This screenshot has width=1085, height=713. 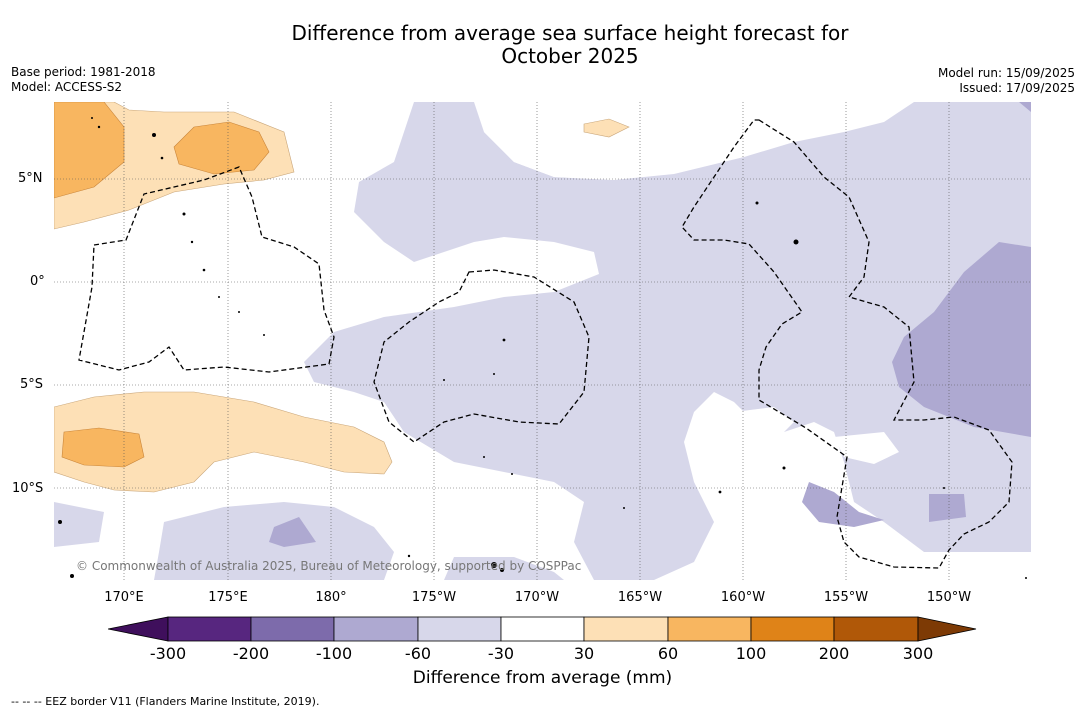 What do you see at coordinates (537, 597) in the screenshot?
I see `lon-label-170w: 170°W` at bounding box center [537, 597].